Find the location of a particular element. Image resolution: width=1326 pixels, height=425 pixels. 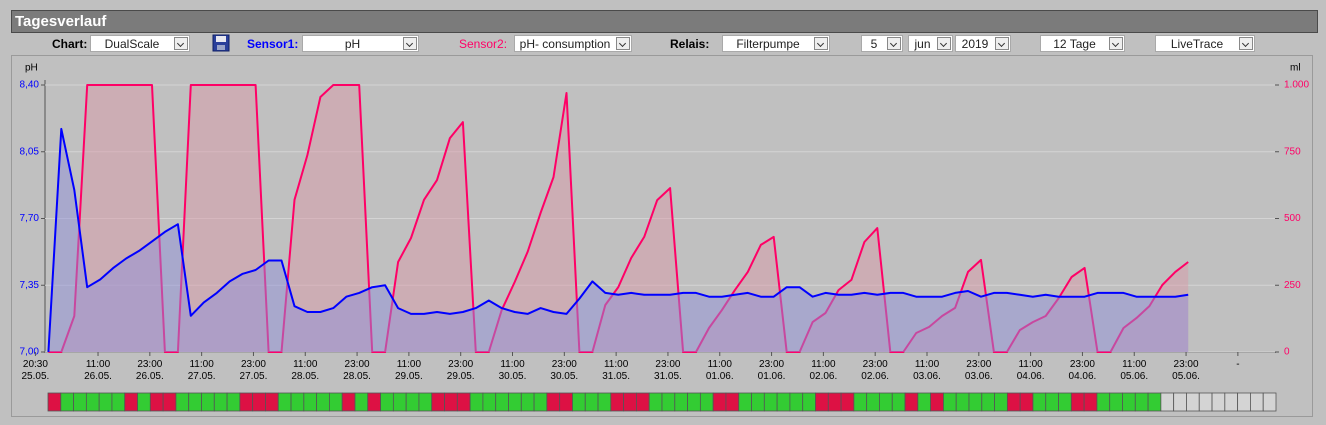

select-text: 12 Tage is located at coordinates (1074, 44).